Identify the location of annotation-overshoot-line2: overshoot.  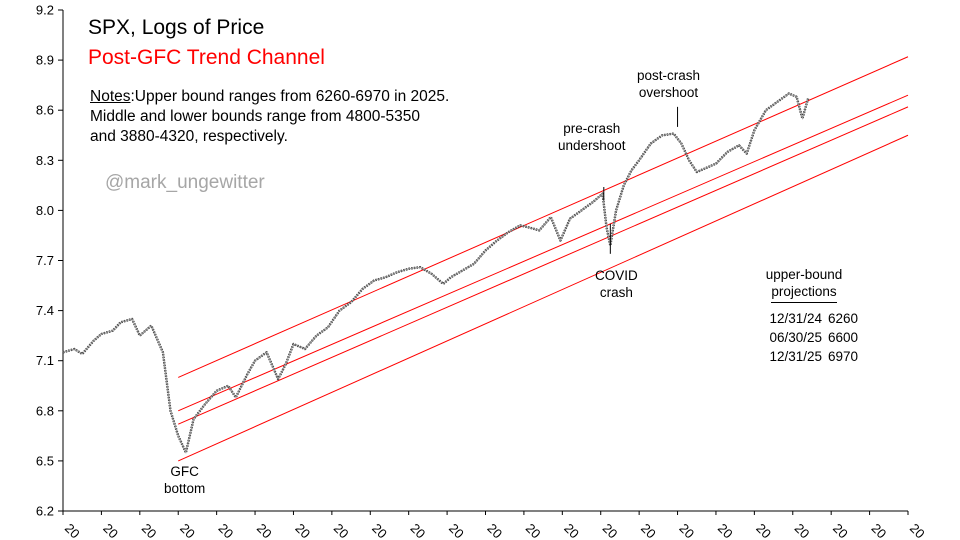
(668, 92).